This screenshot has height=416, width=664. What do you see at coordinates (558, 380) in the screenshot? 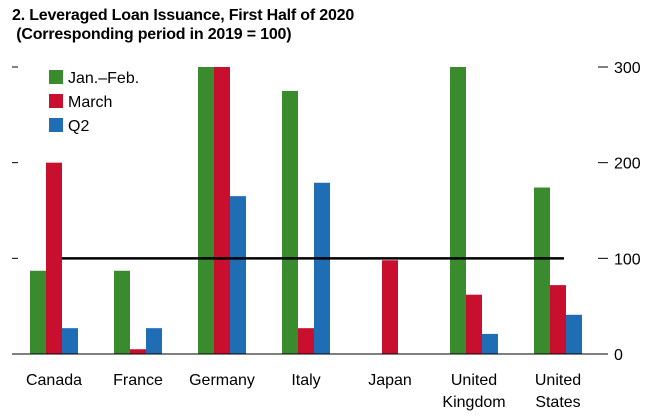
I see `x-label-united-states-0: United` at bounding box center [558, 380].